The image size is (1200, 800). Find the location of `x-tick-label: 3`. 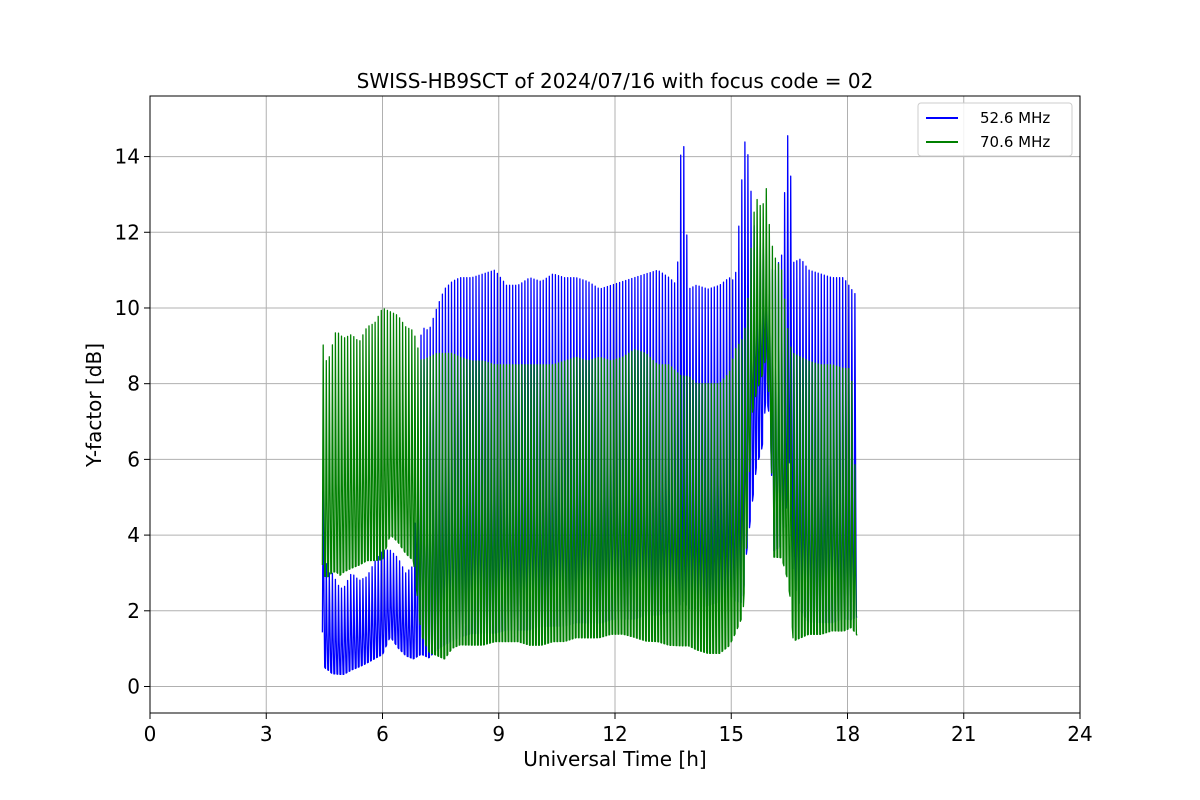

x-tick-label: 3 is located at coordinates (266, 734).